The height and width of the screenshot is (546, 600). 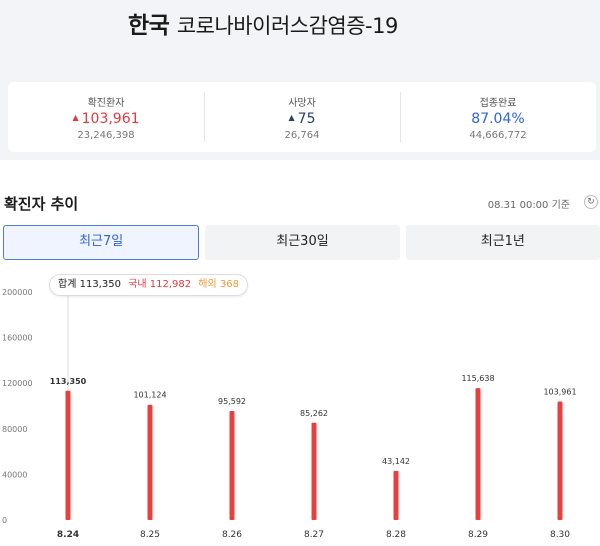 I want to click on data-label: 113,350, so click(x=68, y=381).